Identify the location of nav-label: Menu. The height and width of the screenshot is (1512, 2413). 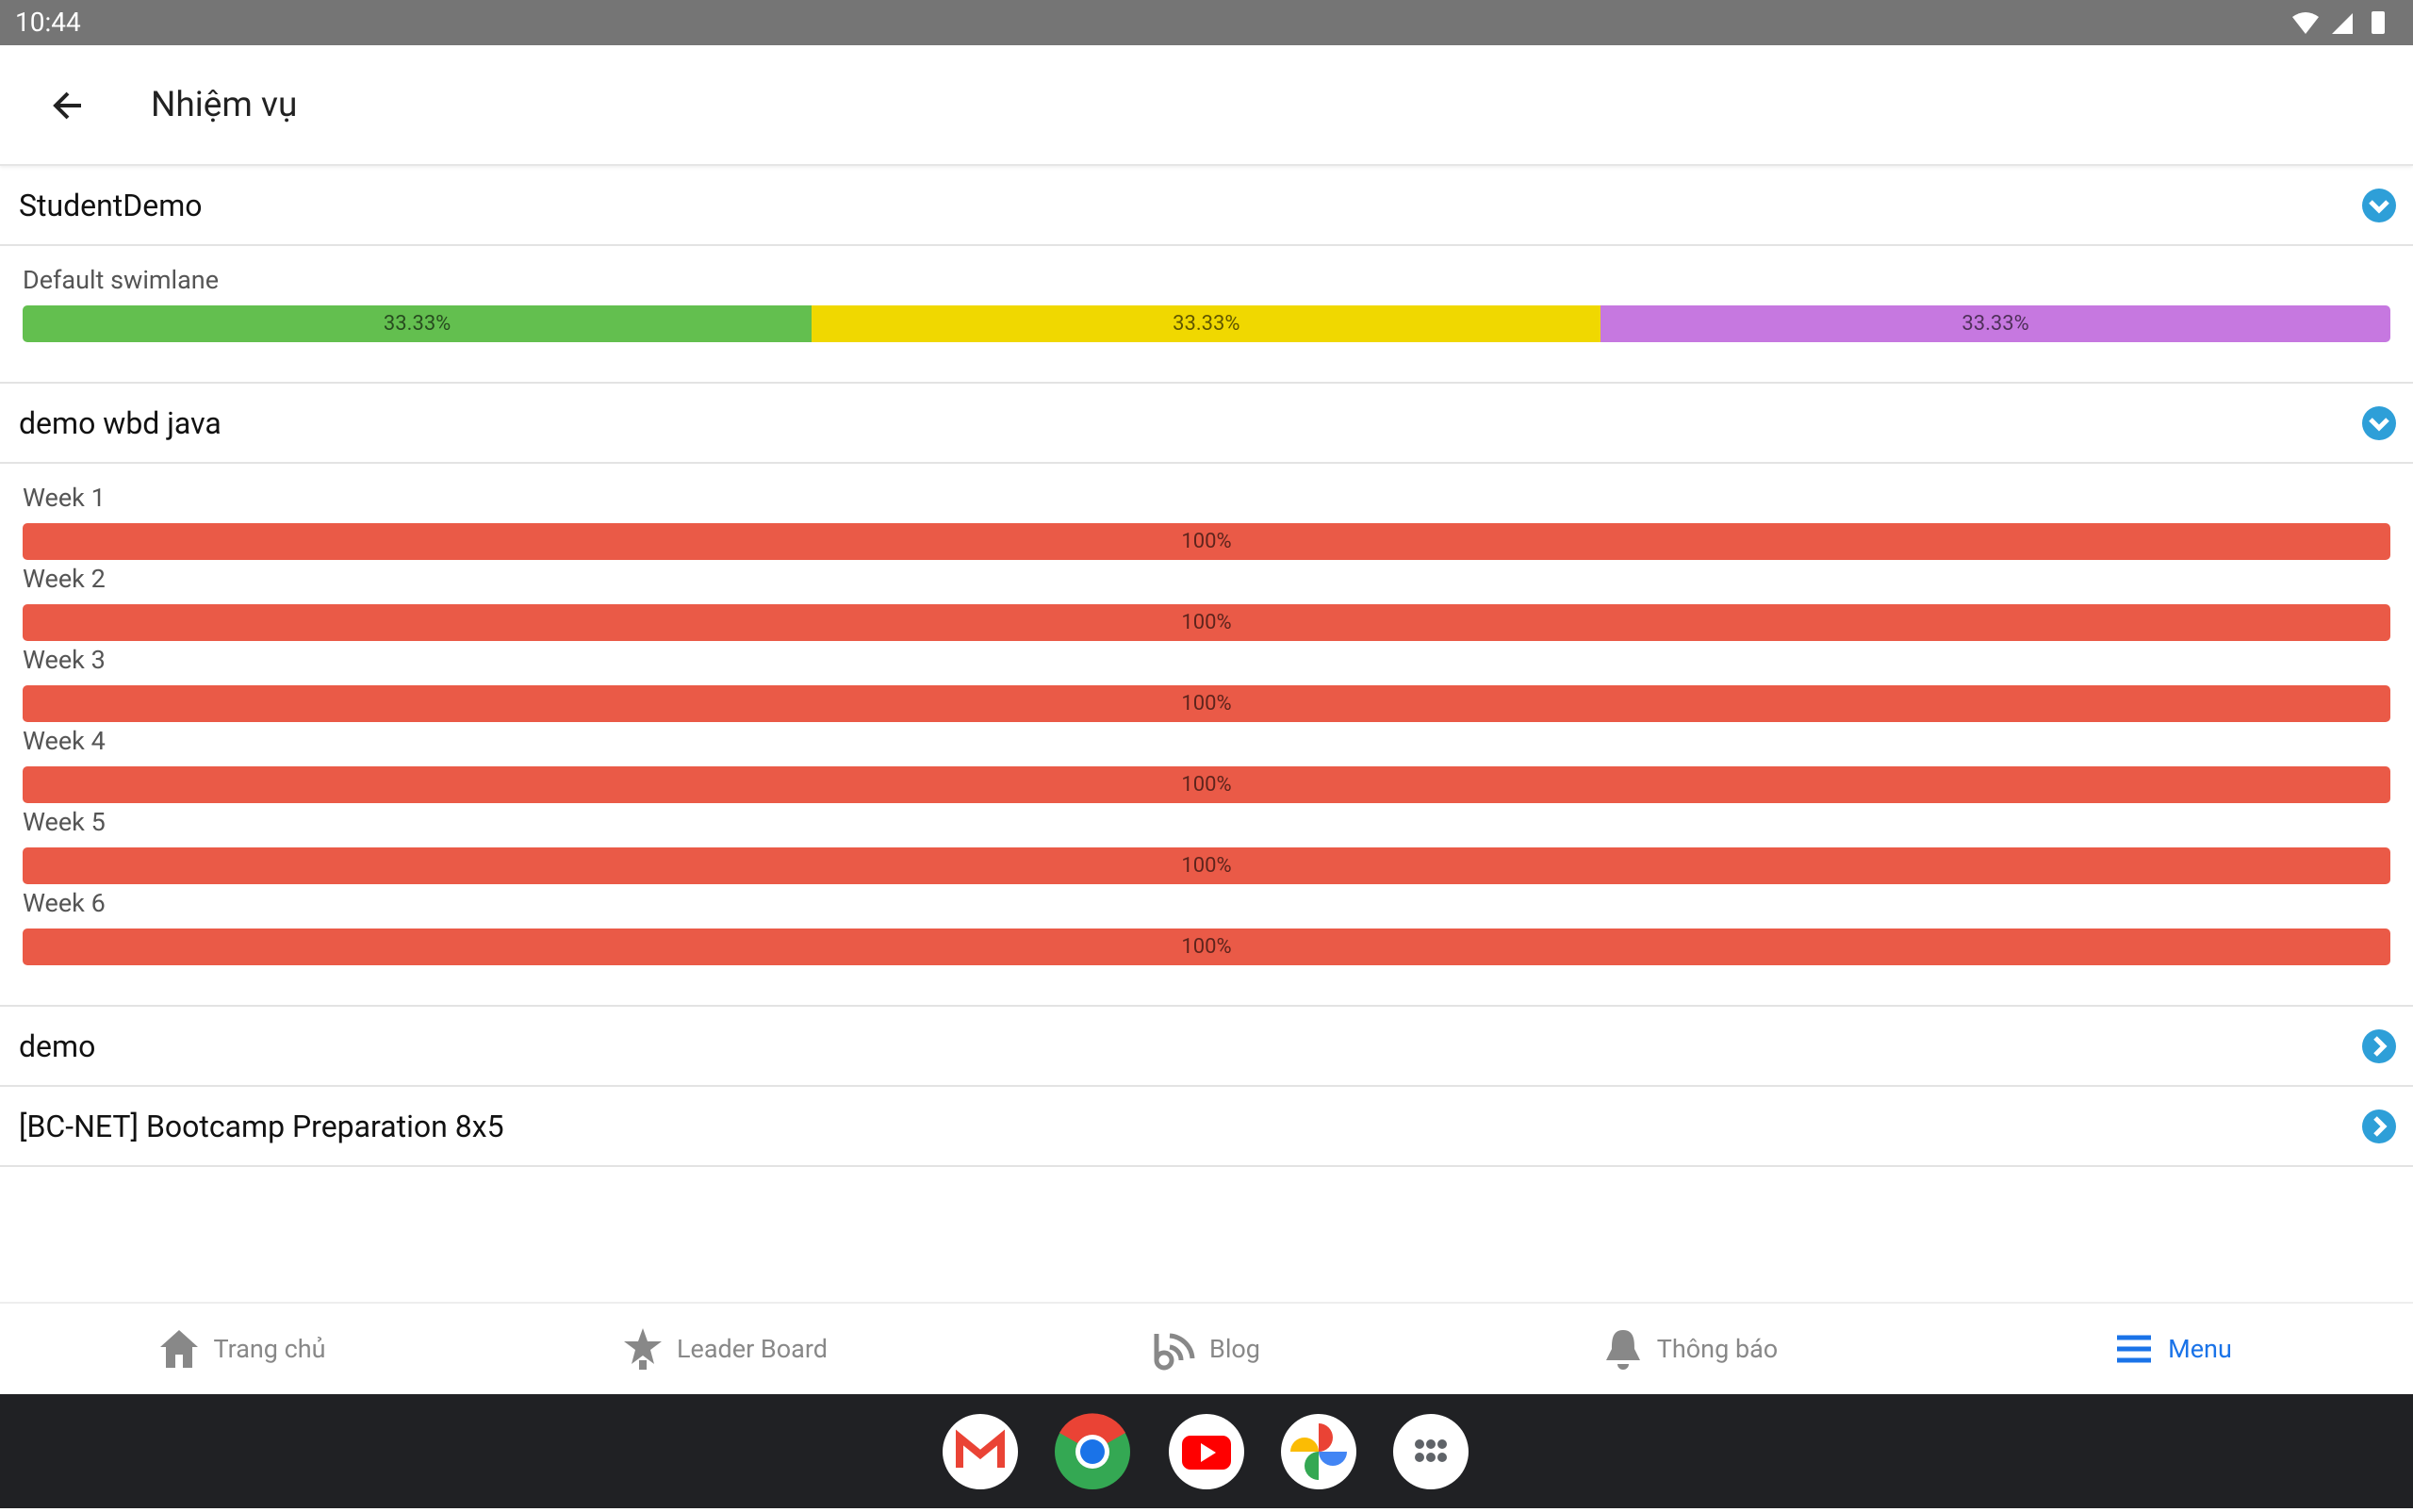
(2200, 1349).